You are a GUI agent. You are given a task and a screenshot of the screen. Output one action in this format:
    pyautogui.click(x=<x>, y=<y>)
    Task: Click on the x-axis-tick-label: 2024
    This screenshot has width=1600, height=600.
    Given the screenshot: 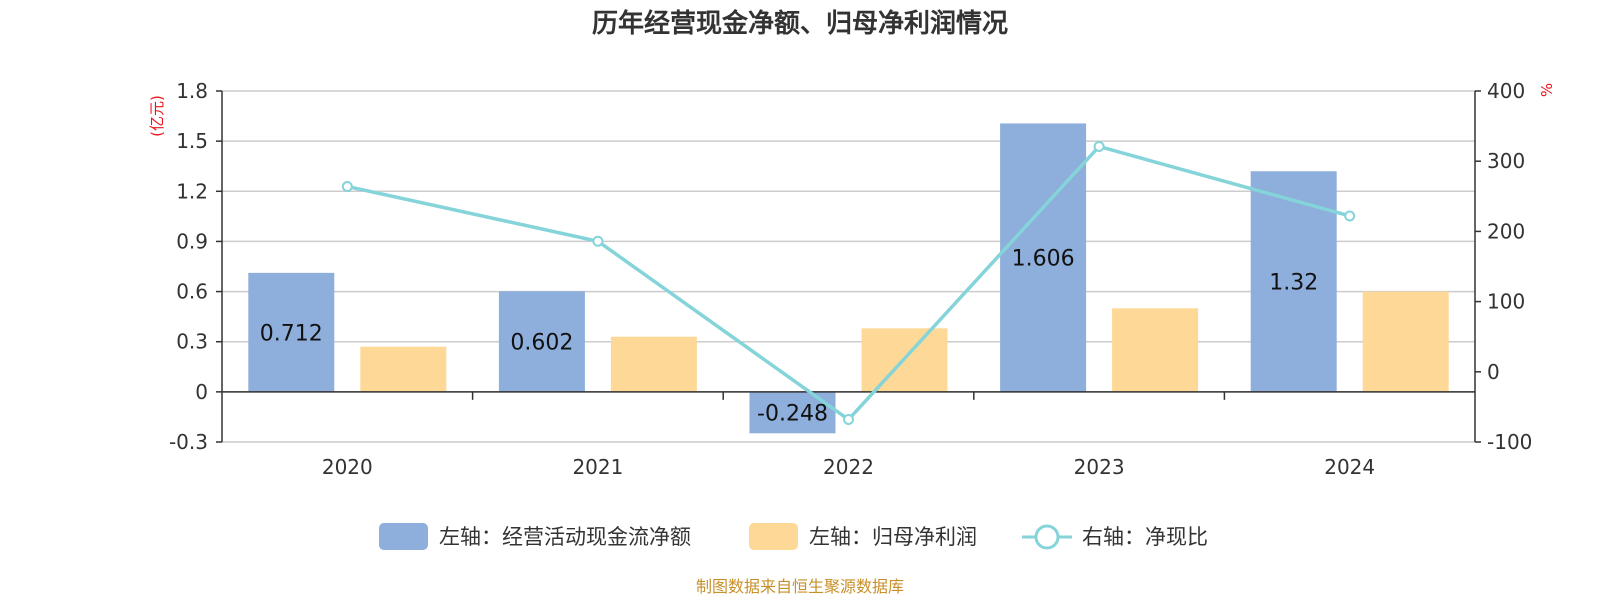 What is the action you would take?
    pyautogui.click(x=1349, y=467)
    